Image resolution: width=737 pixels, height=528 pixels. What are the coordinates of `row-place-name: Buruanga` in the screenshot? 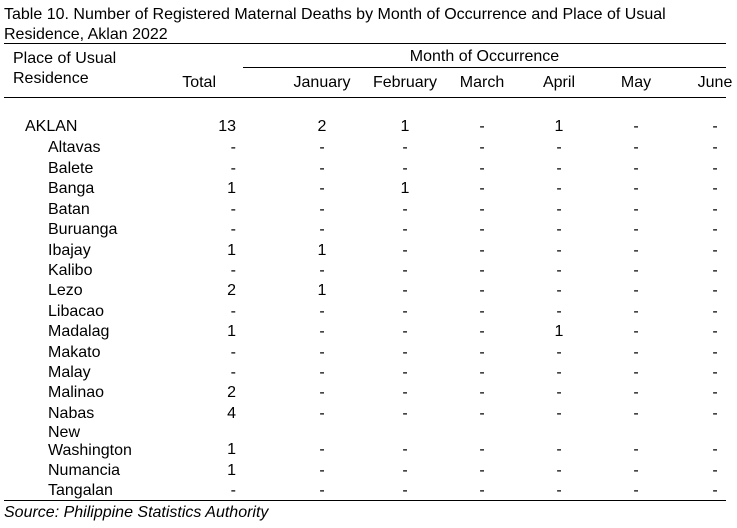 It's located at (83, 229).